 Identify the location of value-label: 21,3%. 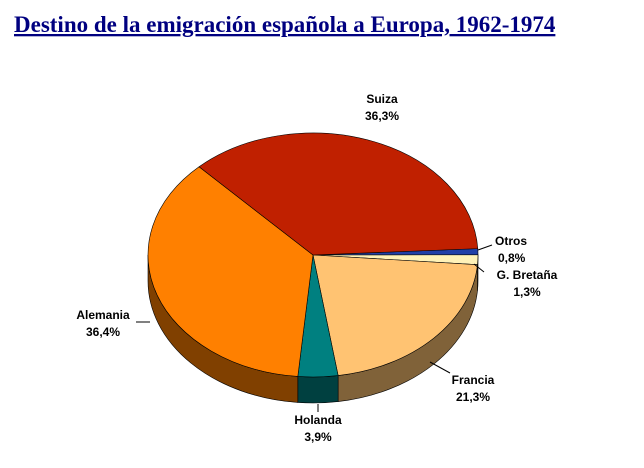
(473, 397).